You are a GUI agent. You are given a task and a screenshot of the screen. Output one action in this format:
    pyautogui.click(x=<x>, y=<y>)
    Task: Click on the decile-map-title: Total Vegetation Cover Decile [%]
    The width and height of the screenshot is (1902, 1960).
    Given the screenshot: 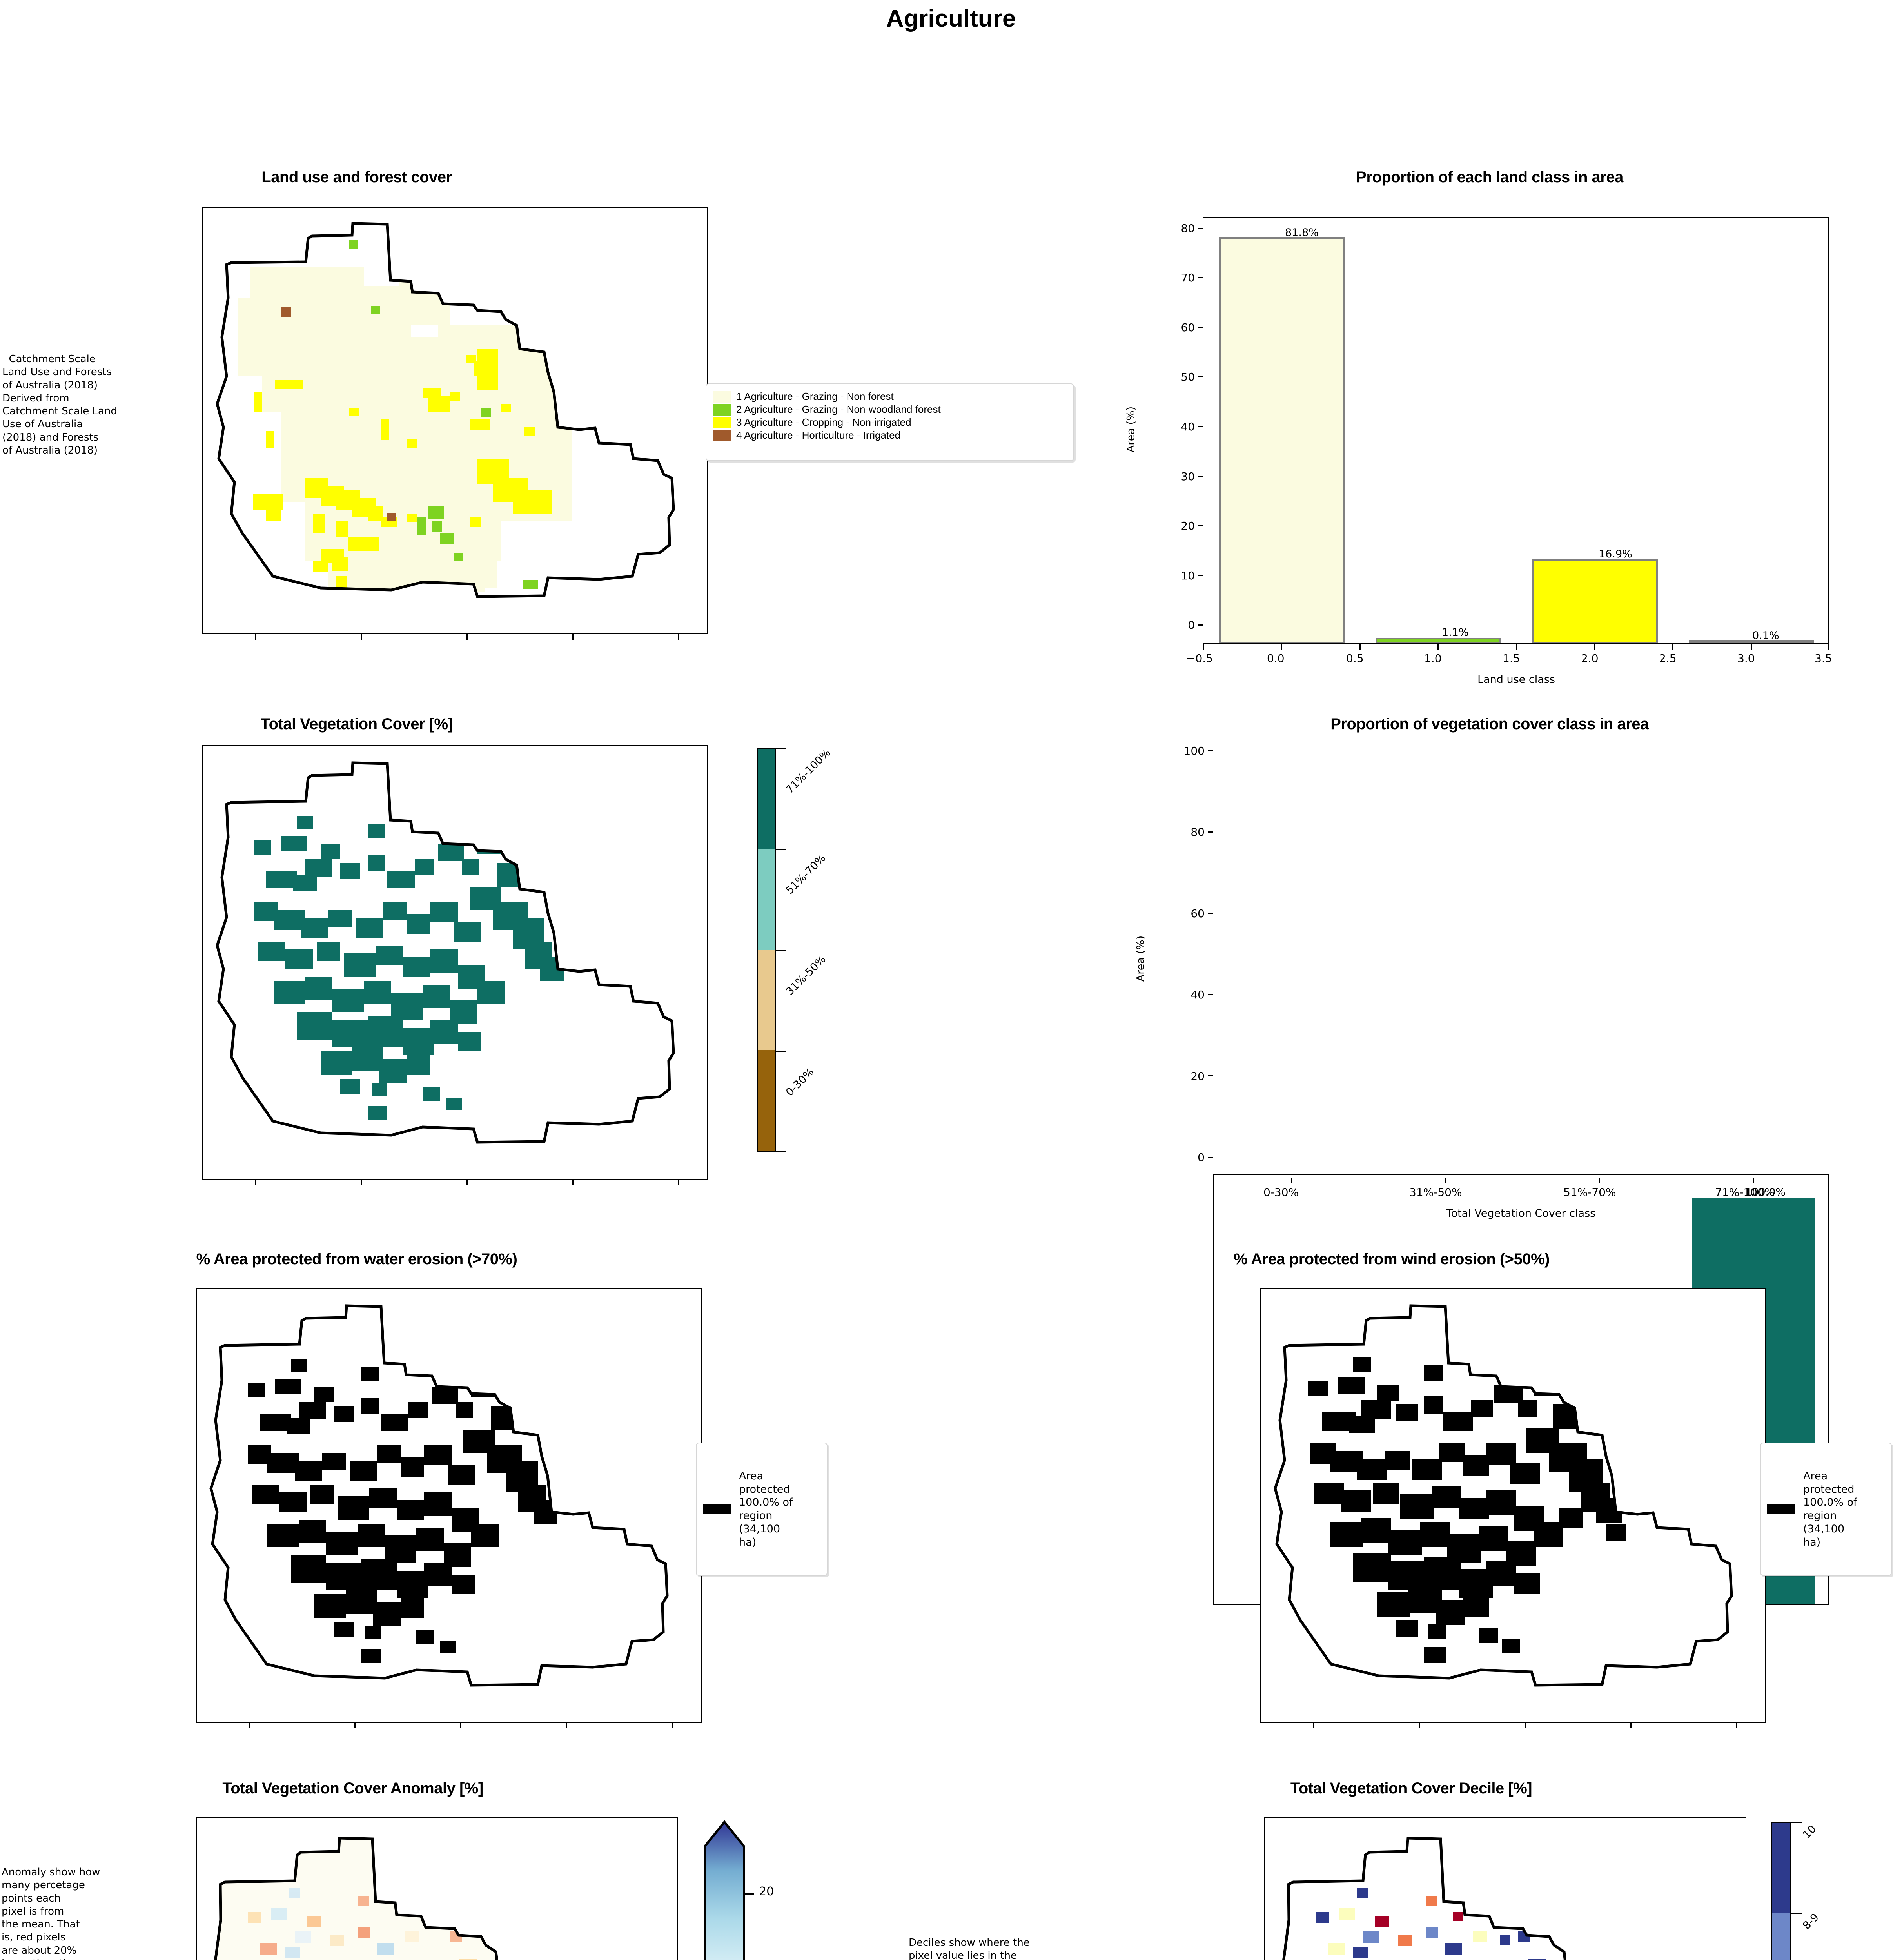 What is the action you would take?
    pyautogui.click(x=1411, y=1788)
    